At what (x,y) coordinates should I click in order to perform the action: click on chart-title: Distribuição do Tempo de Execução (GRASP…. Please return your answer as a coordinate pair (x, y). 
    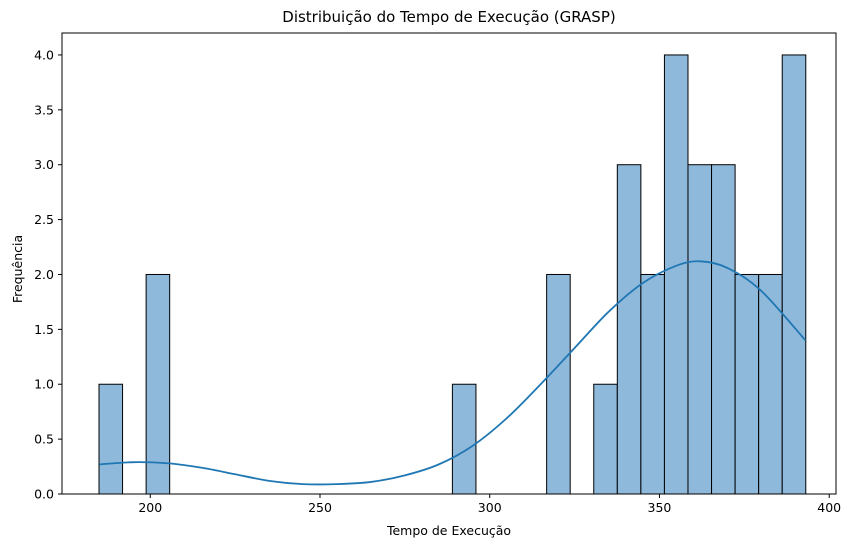
    Looking at the image, I should click on (448, 17).